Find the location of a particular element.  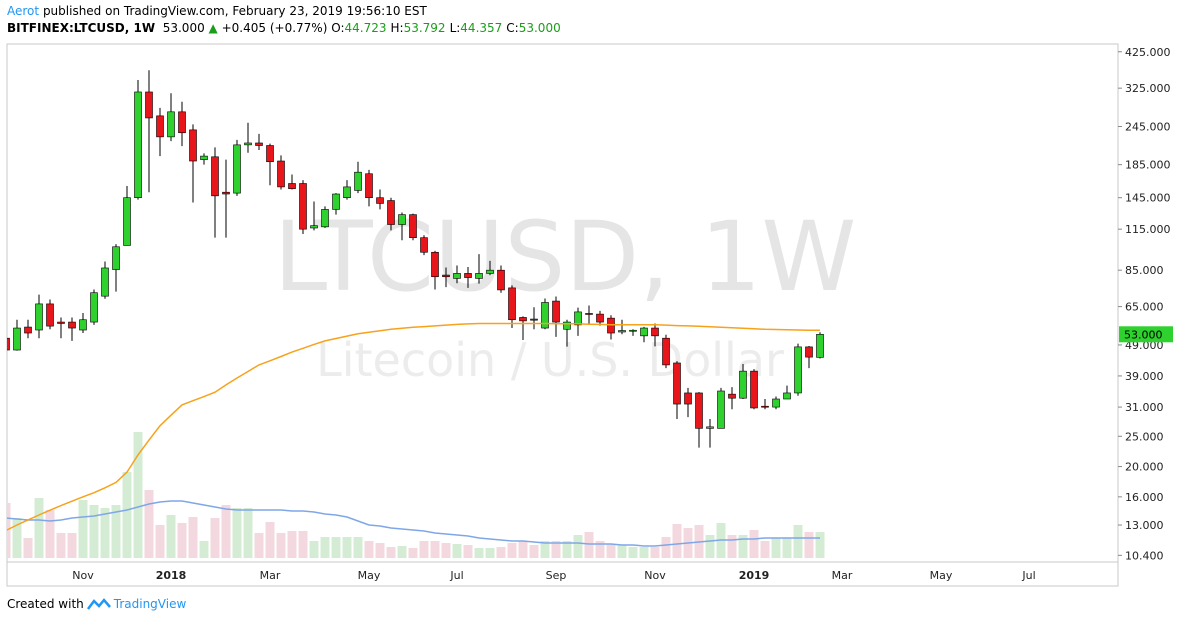

footer: Created with TradingView is located at coordinates (96, 604).